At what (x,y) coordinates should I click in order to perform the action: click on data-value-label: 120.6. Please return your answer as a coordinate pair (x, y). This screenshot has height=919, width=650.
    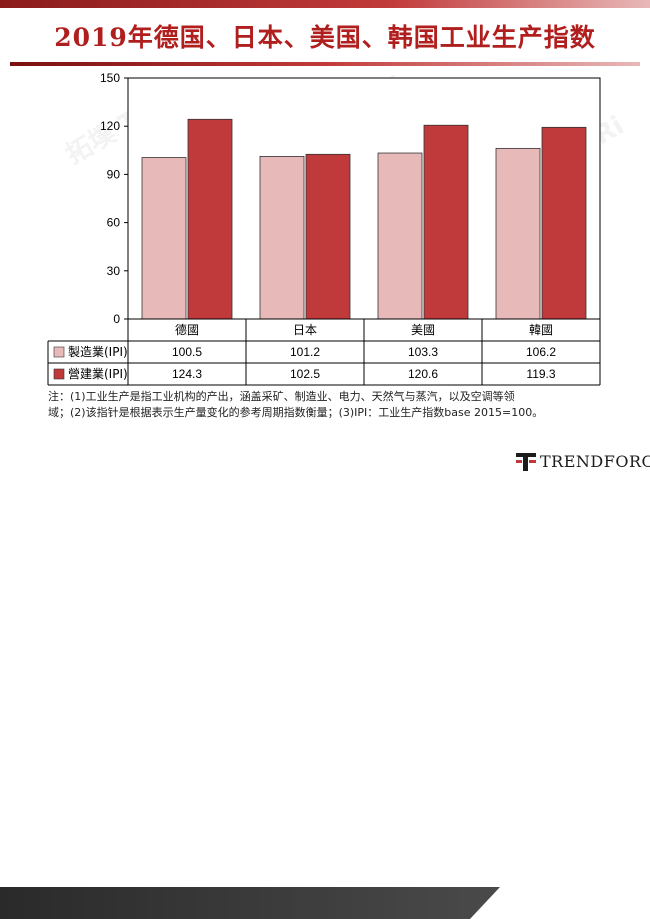
    Looking at the image, I should click on (423, 374).